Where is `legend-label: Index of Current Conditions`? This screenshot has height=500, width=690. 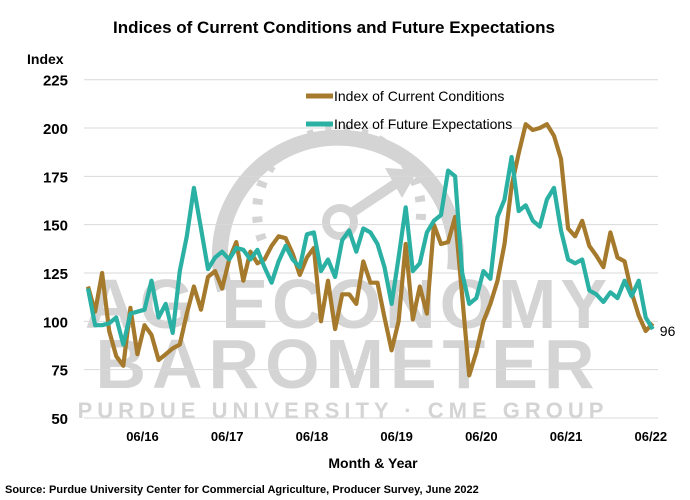 legend-label: Index of Current Conditions is located at coordinates (419, 96).